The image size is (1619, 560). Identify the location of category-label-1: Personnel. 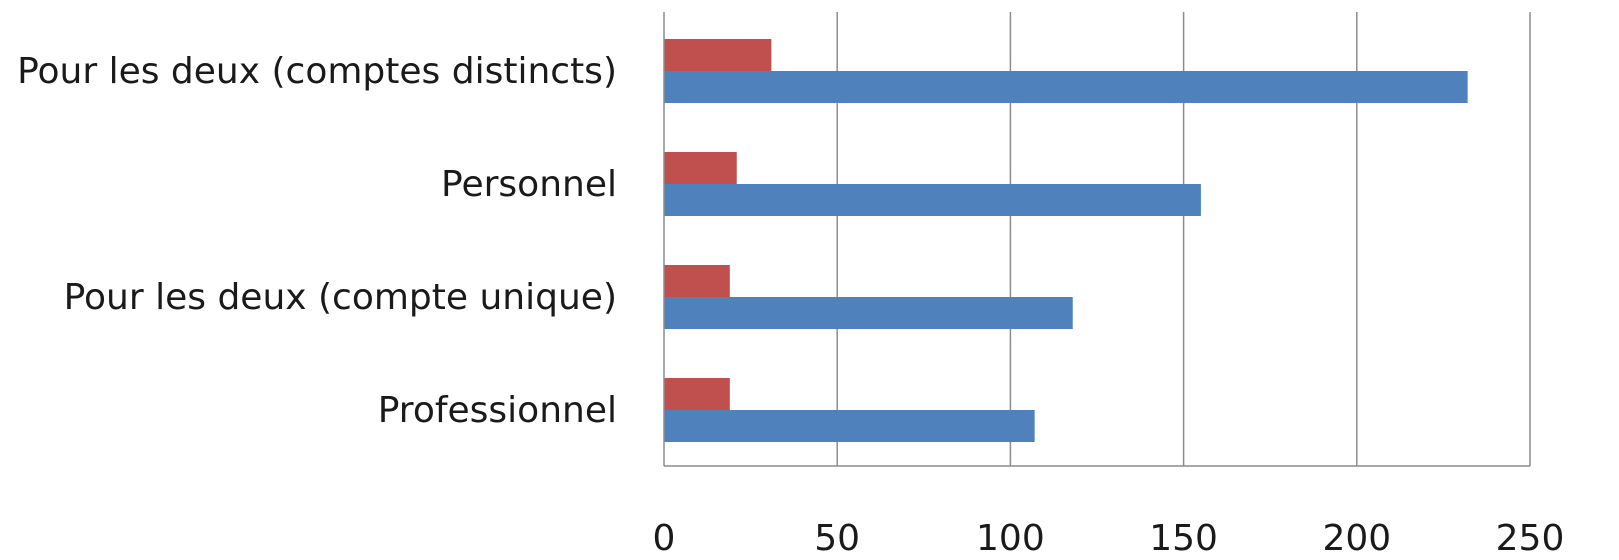
(529, 184).